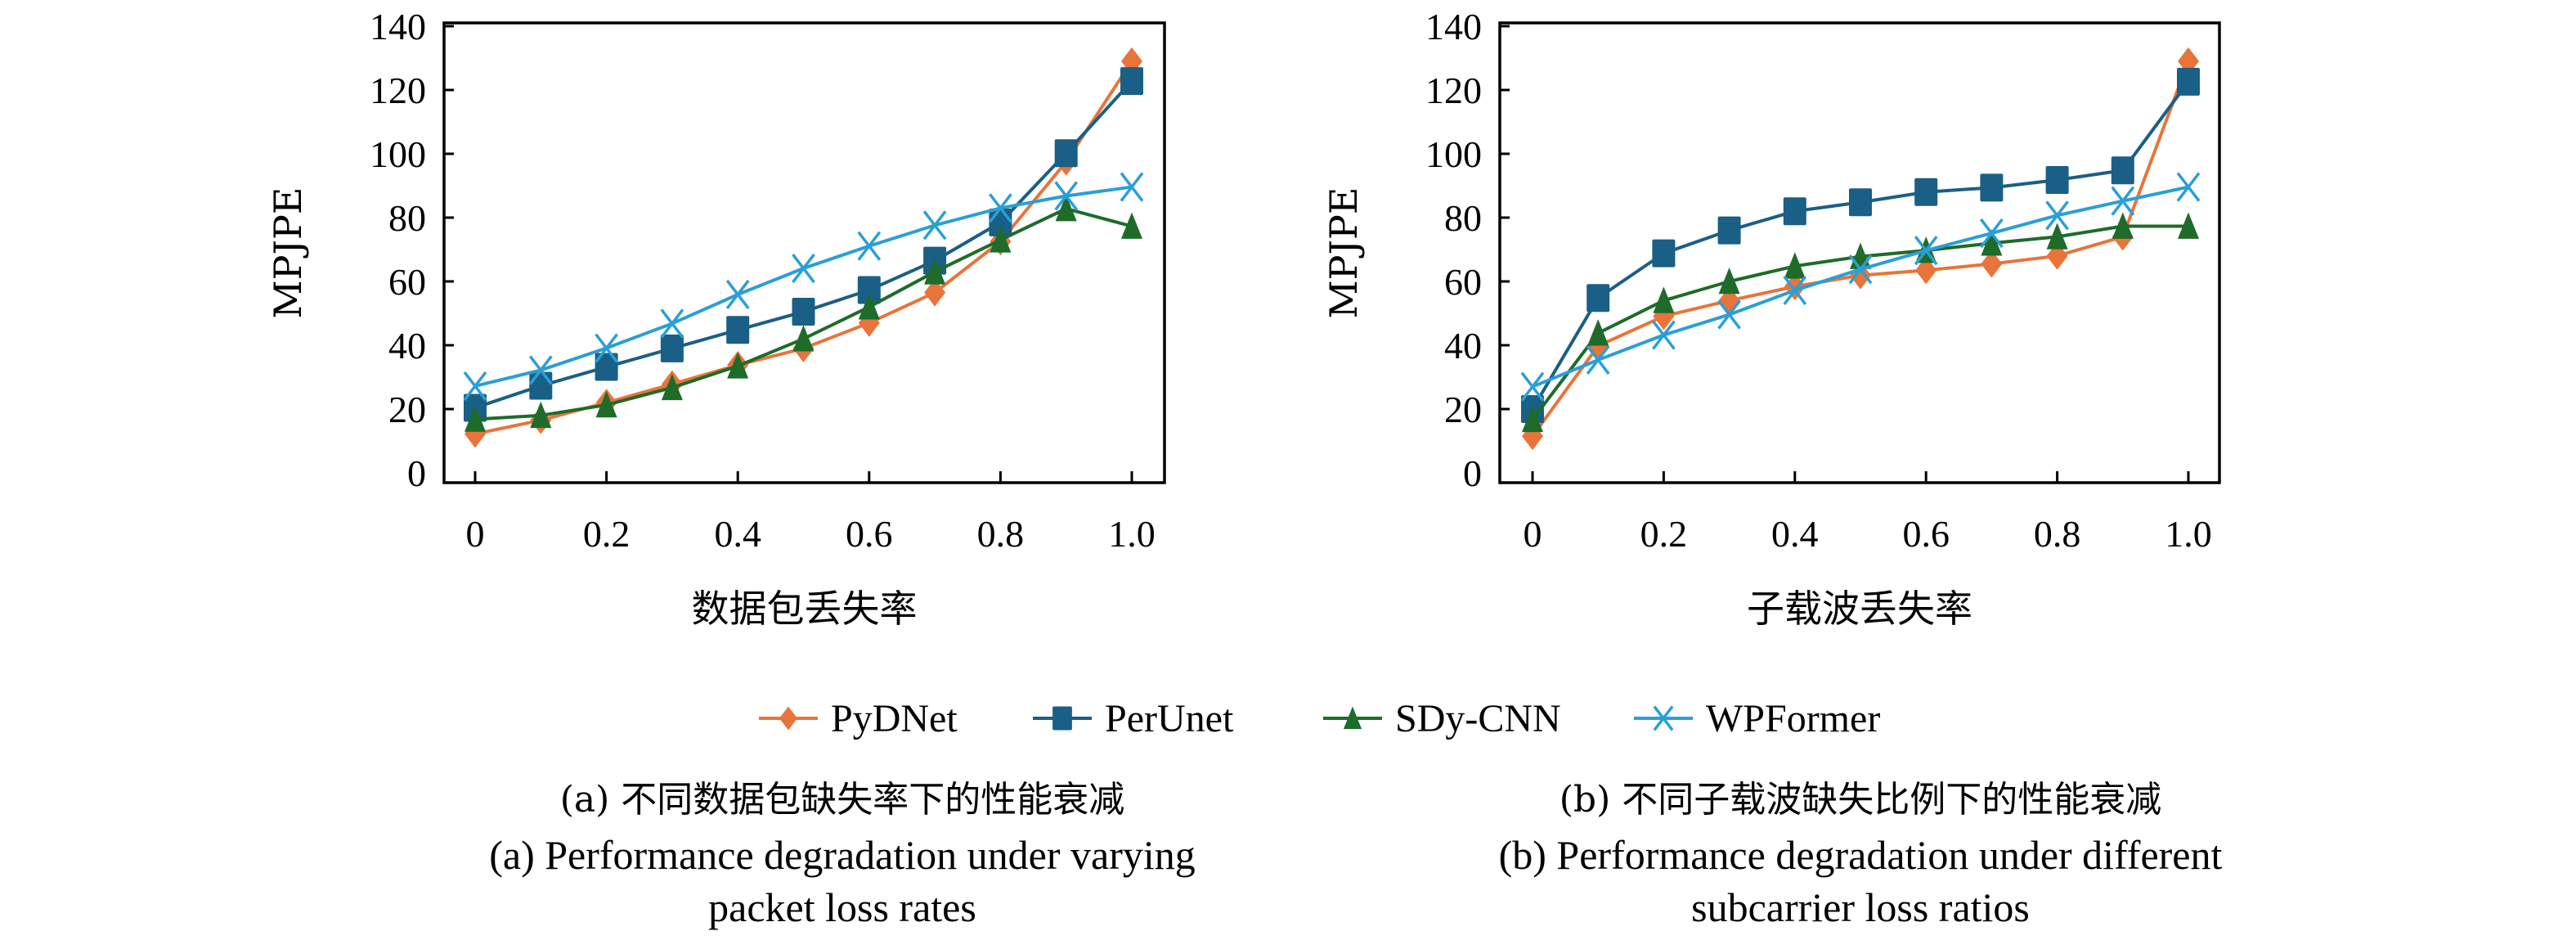 The height and width of the screenshot is (940, 2576). Describe the element at coordinates (1478, 718) in the screenshot. I see `legend-label: SDy-CNN` at that location.